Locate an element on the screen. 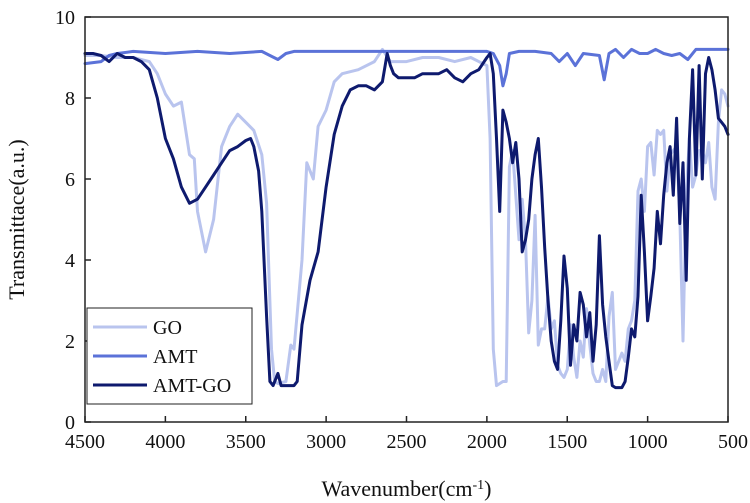  legend-label-amt: AMT is located at coordinates (175, 357).